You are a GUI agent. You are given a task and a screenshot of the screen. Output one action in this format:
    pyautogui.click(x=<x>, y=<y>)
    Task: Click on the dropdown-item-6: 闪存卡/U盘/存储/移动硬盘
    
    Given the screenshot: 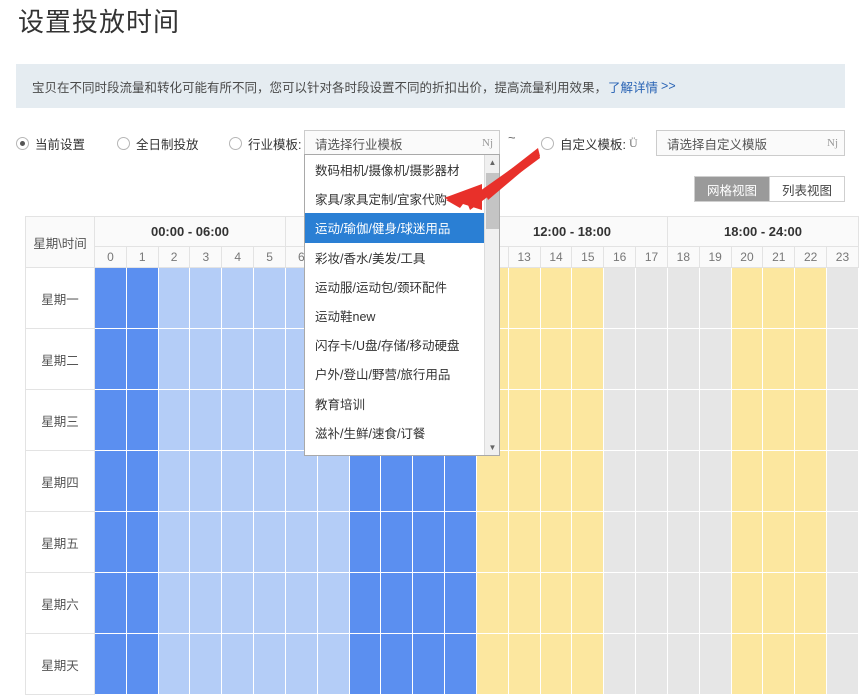 What is the action you would take?
    pyautogui.click(x=387, y=346)
    